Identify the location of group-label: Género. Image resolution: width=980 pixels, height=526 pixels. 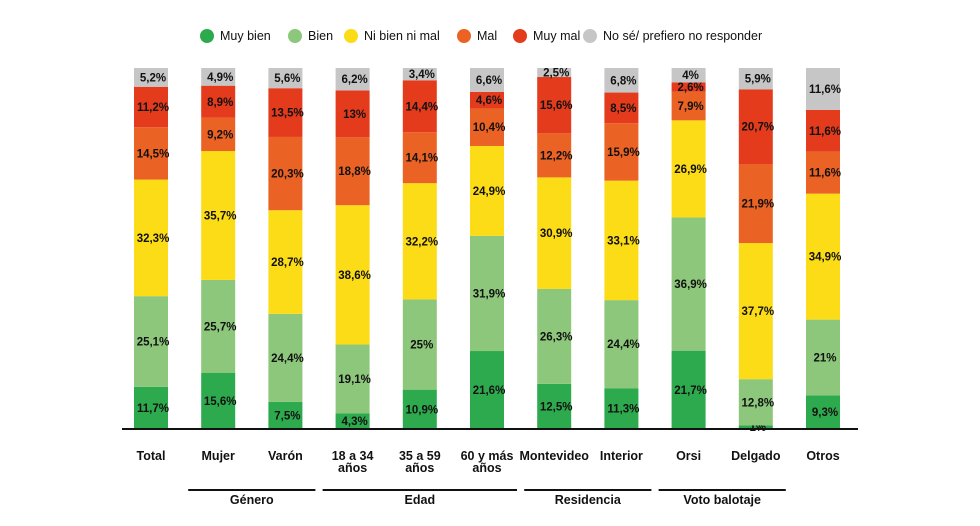
(252, 500).